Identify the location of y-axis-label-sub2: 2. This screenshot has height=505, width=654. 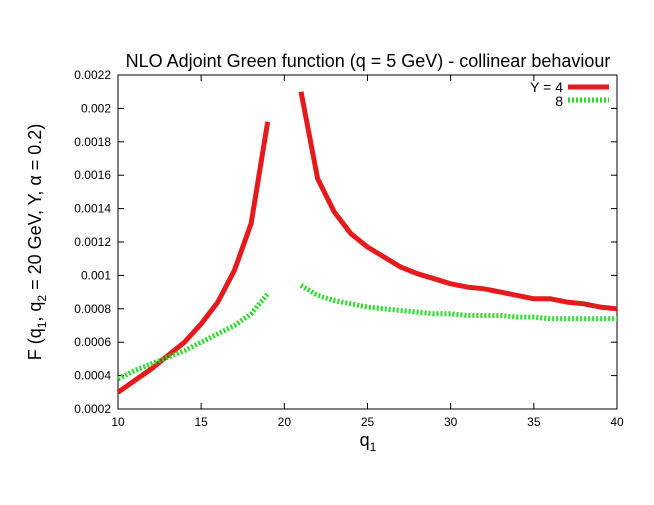
(42, 298).